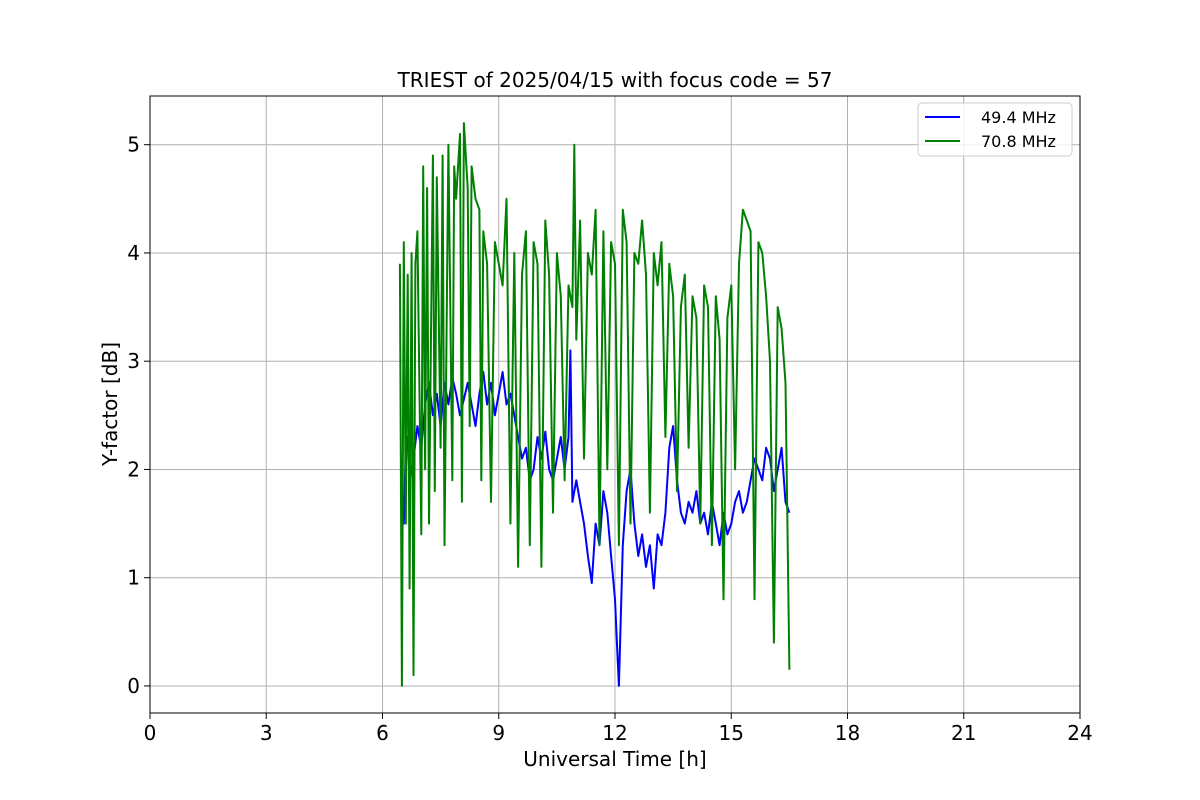 The height and width of the screenshot is (800, 1200). I want to click on legend-label-70-8: 70.8 MHz, so click(1018, 141).